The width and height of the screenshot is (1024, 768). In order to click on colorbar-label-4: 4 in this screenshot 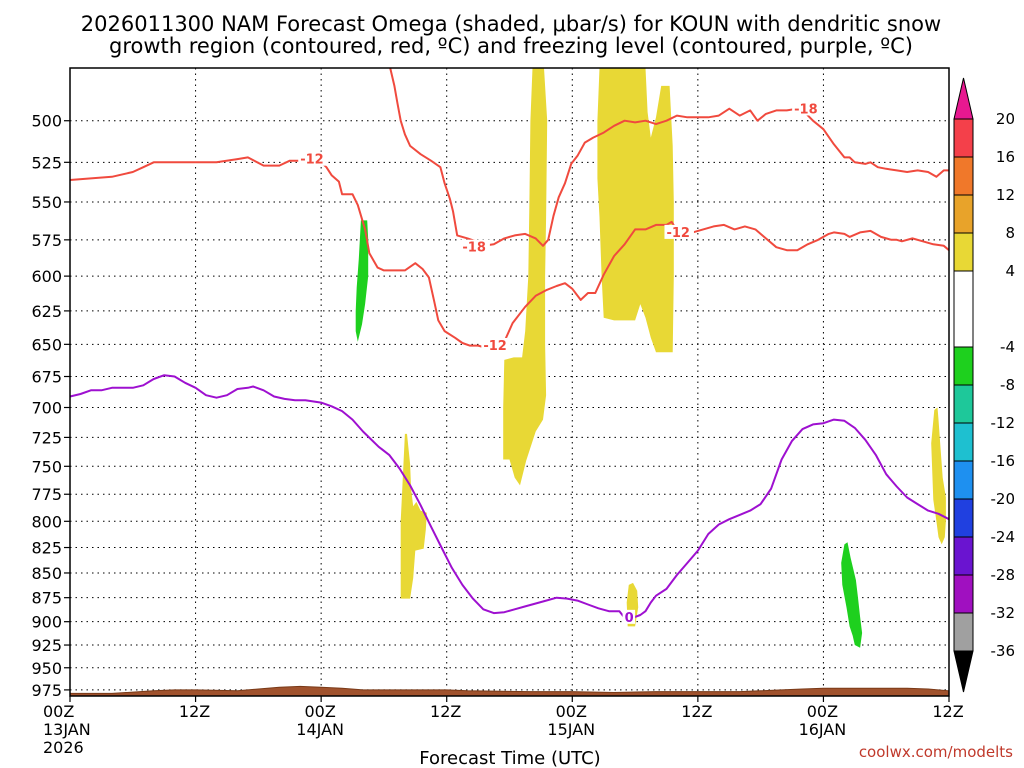, I will do `click(1010, 271)`.